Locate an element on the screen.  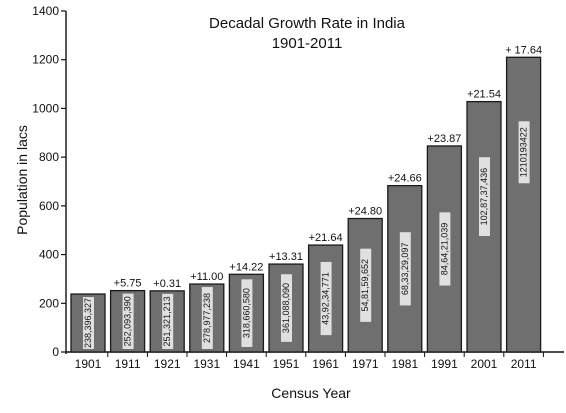
y-tick-label: 200 is located at coordinates (49, 303).